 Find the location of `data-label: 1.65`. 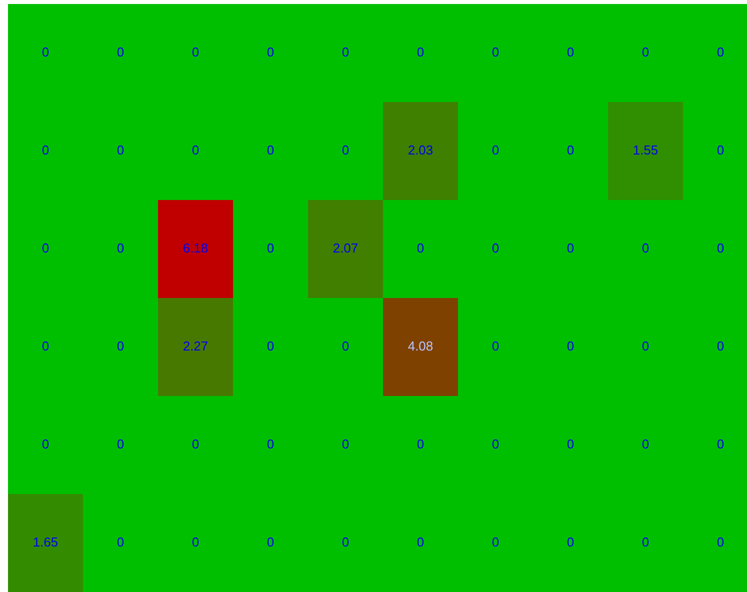

data-label: 1.65 is located at coordinates (45, 542).